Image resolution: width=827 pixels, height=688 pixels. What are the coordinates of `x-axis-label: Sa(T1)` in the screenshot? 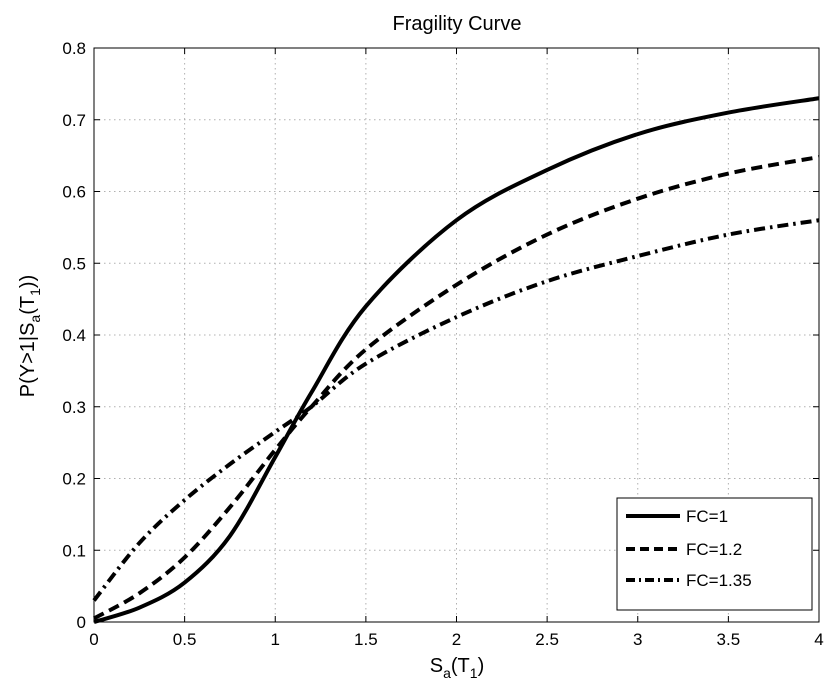 It's located at (457, 668).